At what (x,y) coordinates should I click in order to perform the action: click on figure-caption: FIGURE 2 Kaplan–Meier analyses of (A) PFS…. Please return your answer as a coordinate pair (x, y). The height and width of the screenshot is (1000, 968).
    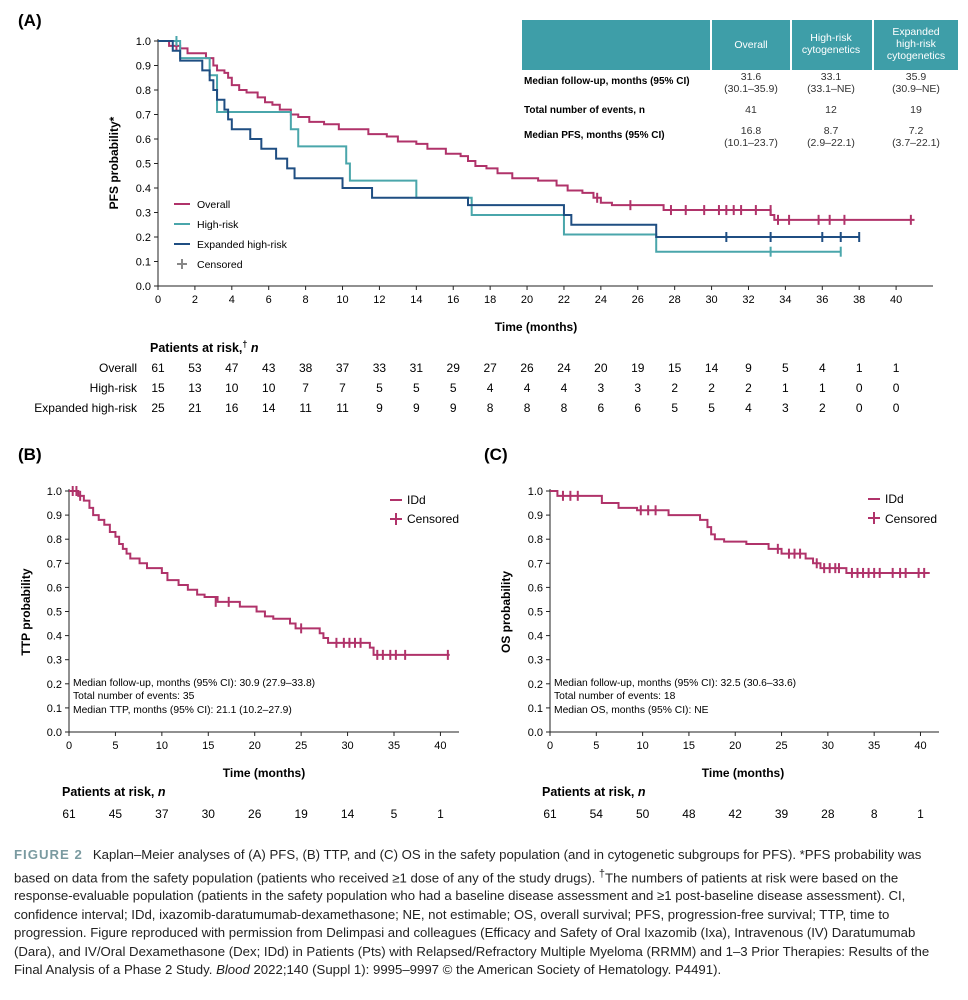
    Looking at the image, I should click on (486, 913).